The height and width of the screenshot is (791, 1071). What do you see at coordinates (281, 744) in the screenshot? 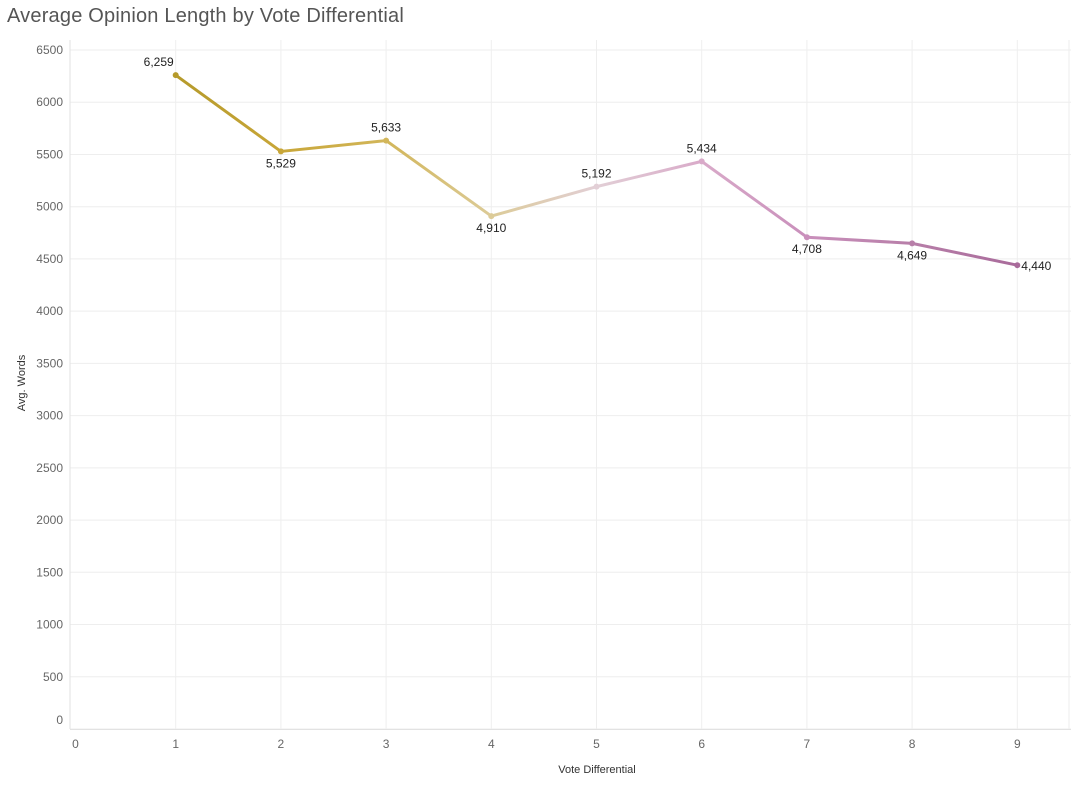
I see `x-tick-label: 2` at bounding box center [281, 744].